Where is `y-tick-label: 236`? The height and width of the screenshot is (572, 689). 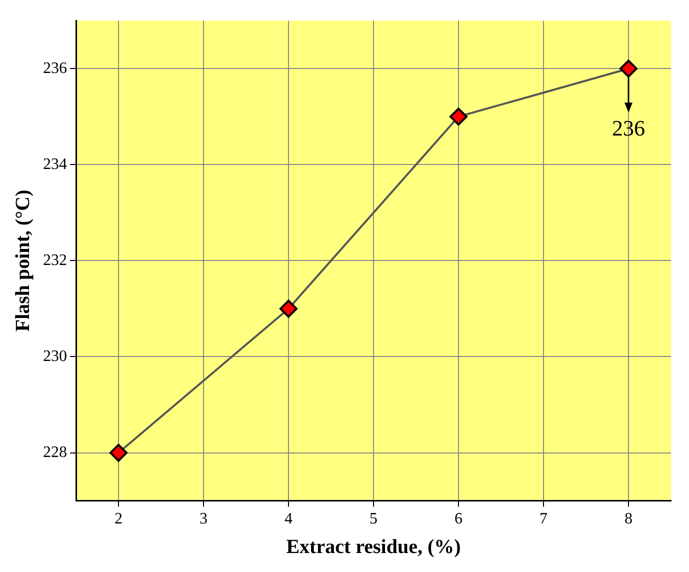
y-tick-label: 236 is located at coordinates (55, 68).